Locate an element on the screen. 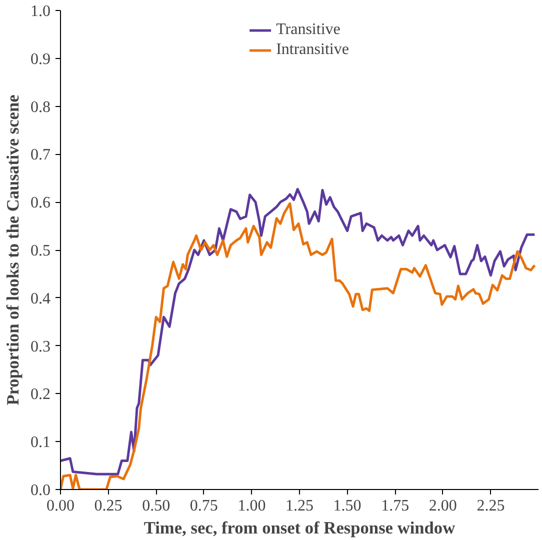  x-tick-label: 1.75 is located at coordinates (395, 506).